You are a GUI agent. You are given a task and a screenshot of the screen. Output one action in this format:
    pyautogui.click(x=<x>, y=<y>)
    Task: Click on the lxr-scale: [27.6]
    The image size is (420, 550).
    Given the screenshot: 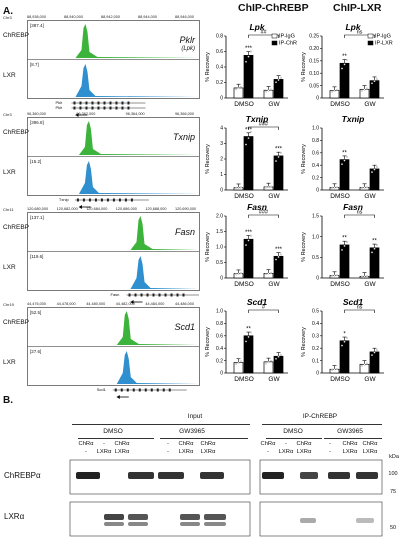 What is the action you would take?
    pyautogui.click(x=36, y=351)
    